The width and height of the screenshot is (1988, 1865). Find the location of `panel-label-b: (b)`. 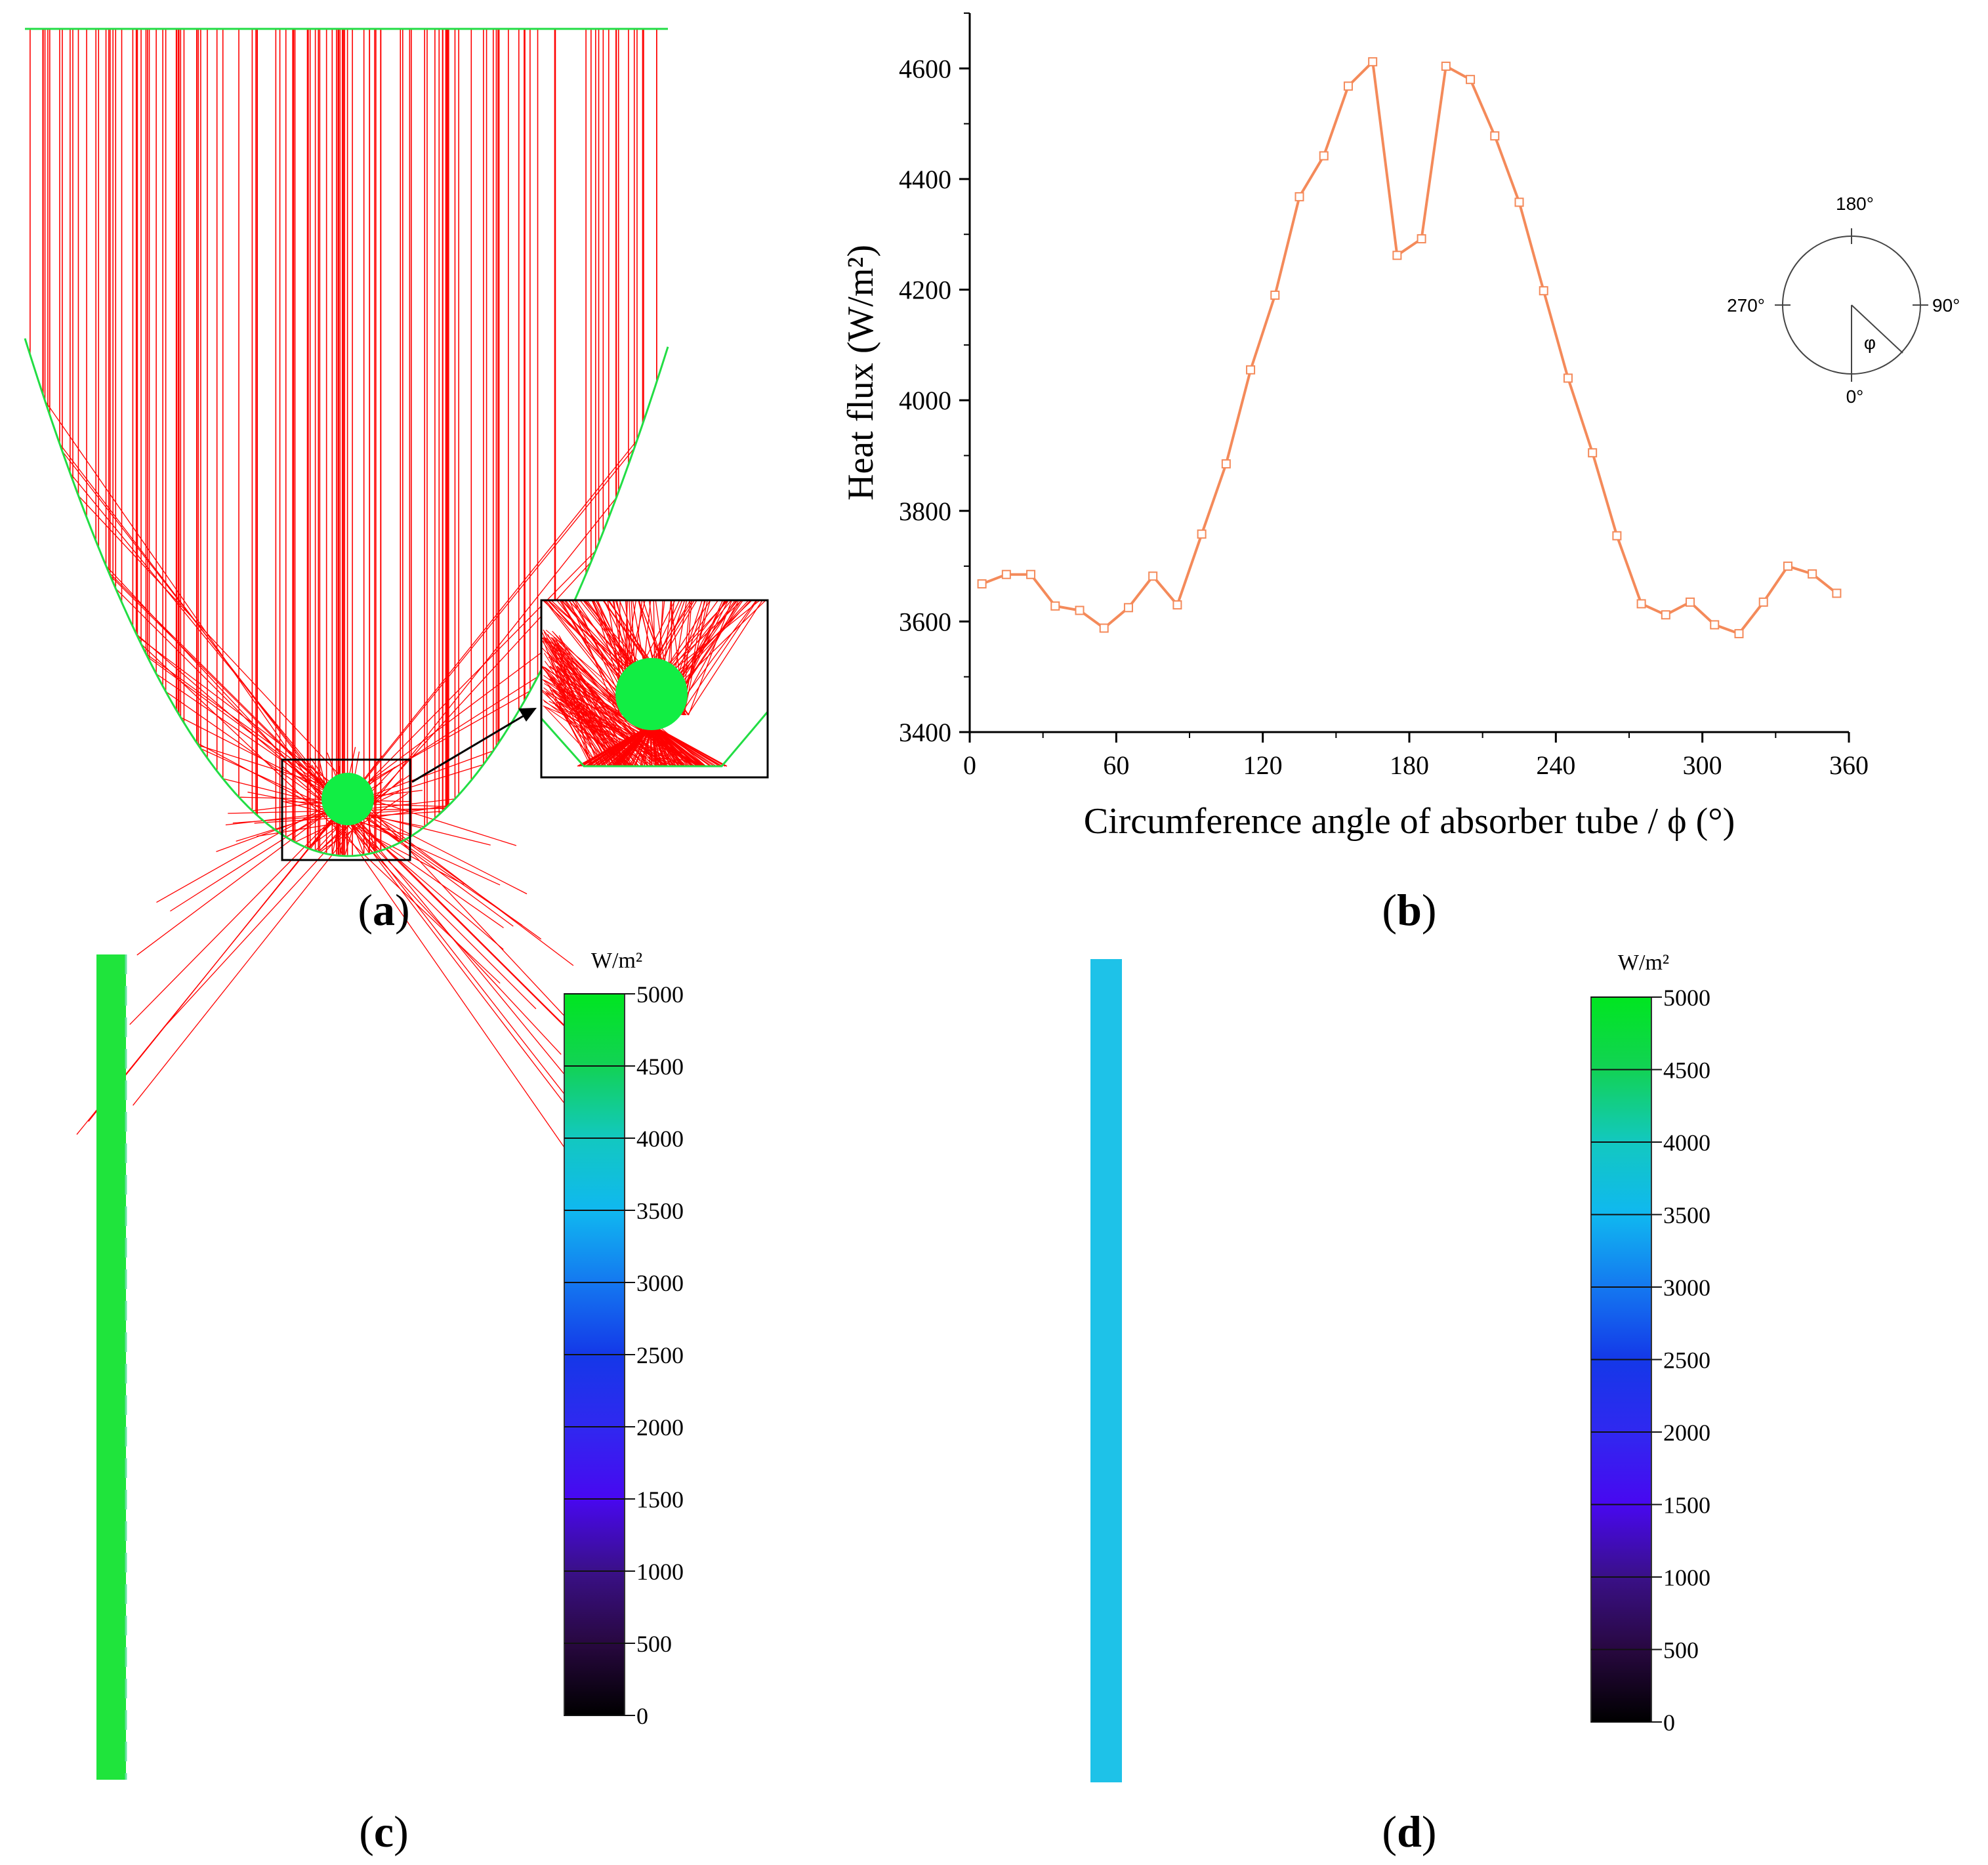

panel-label-b: (b) is located at coordinates (1409, 910).